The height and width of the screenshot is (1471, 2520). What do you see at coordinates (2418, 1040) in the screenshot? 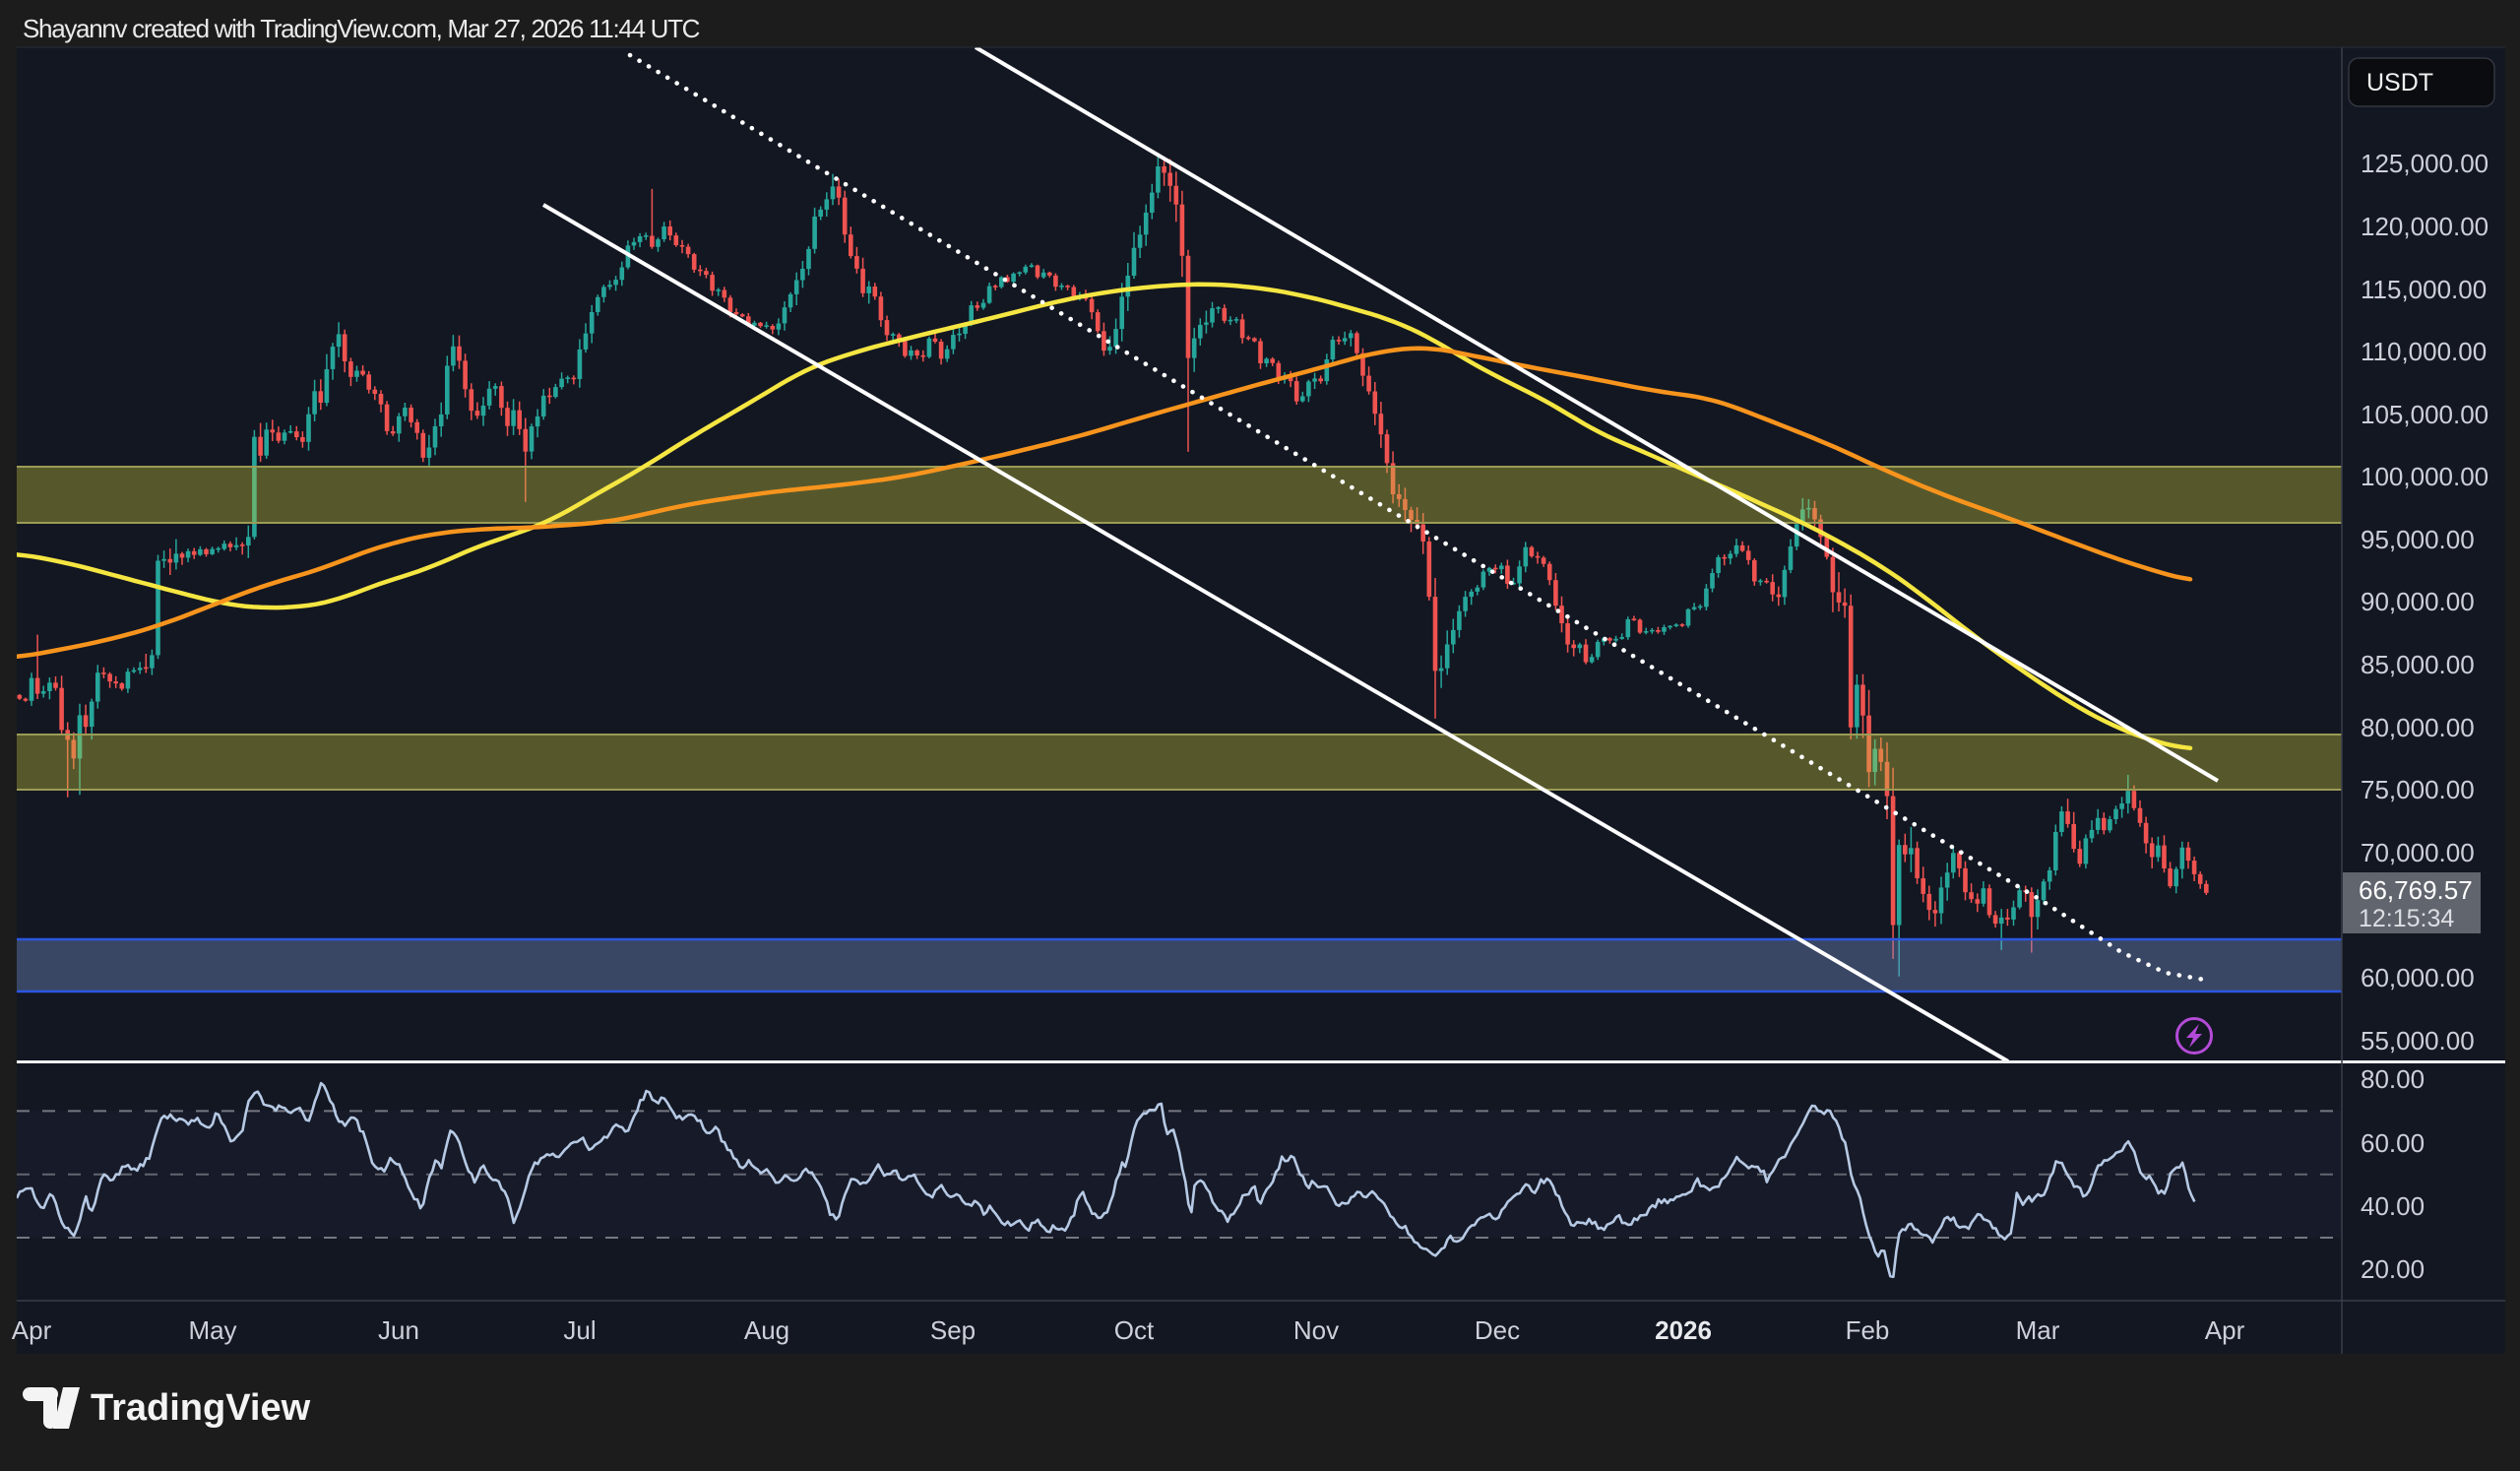
I see `svg-text: 55,000.00` at bounding box center [2418, 1040].